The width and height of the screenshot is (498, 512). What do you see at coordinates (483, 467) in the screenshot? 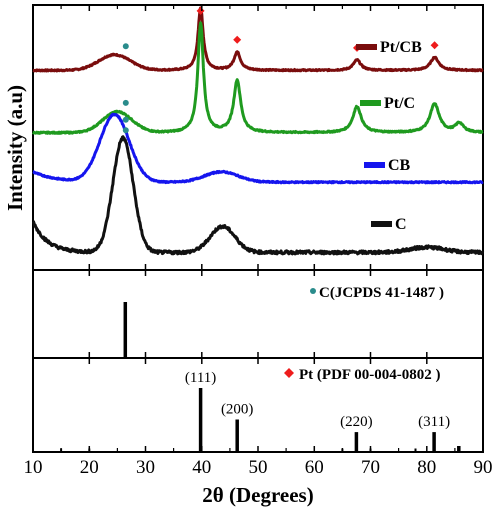
I see `x-tick-label: 90` at bounding box center [483, 467].